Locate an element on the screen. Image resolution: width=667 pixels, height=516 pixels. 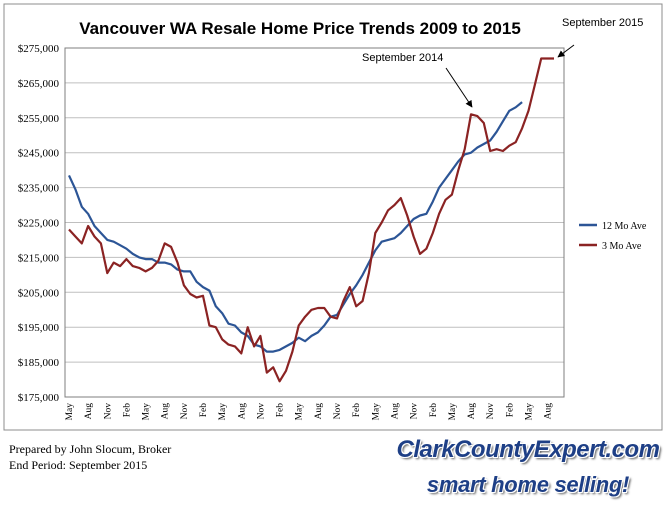
y-tick-label: $235,000 is located at coordinates (39, 189).